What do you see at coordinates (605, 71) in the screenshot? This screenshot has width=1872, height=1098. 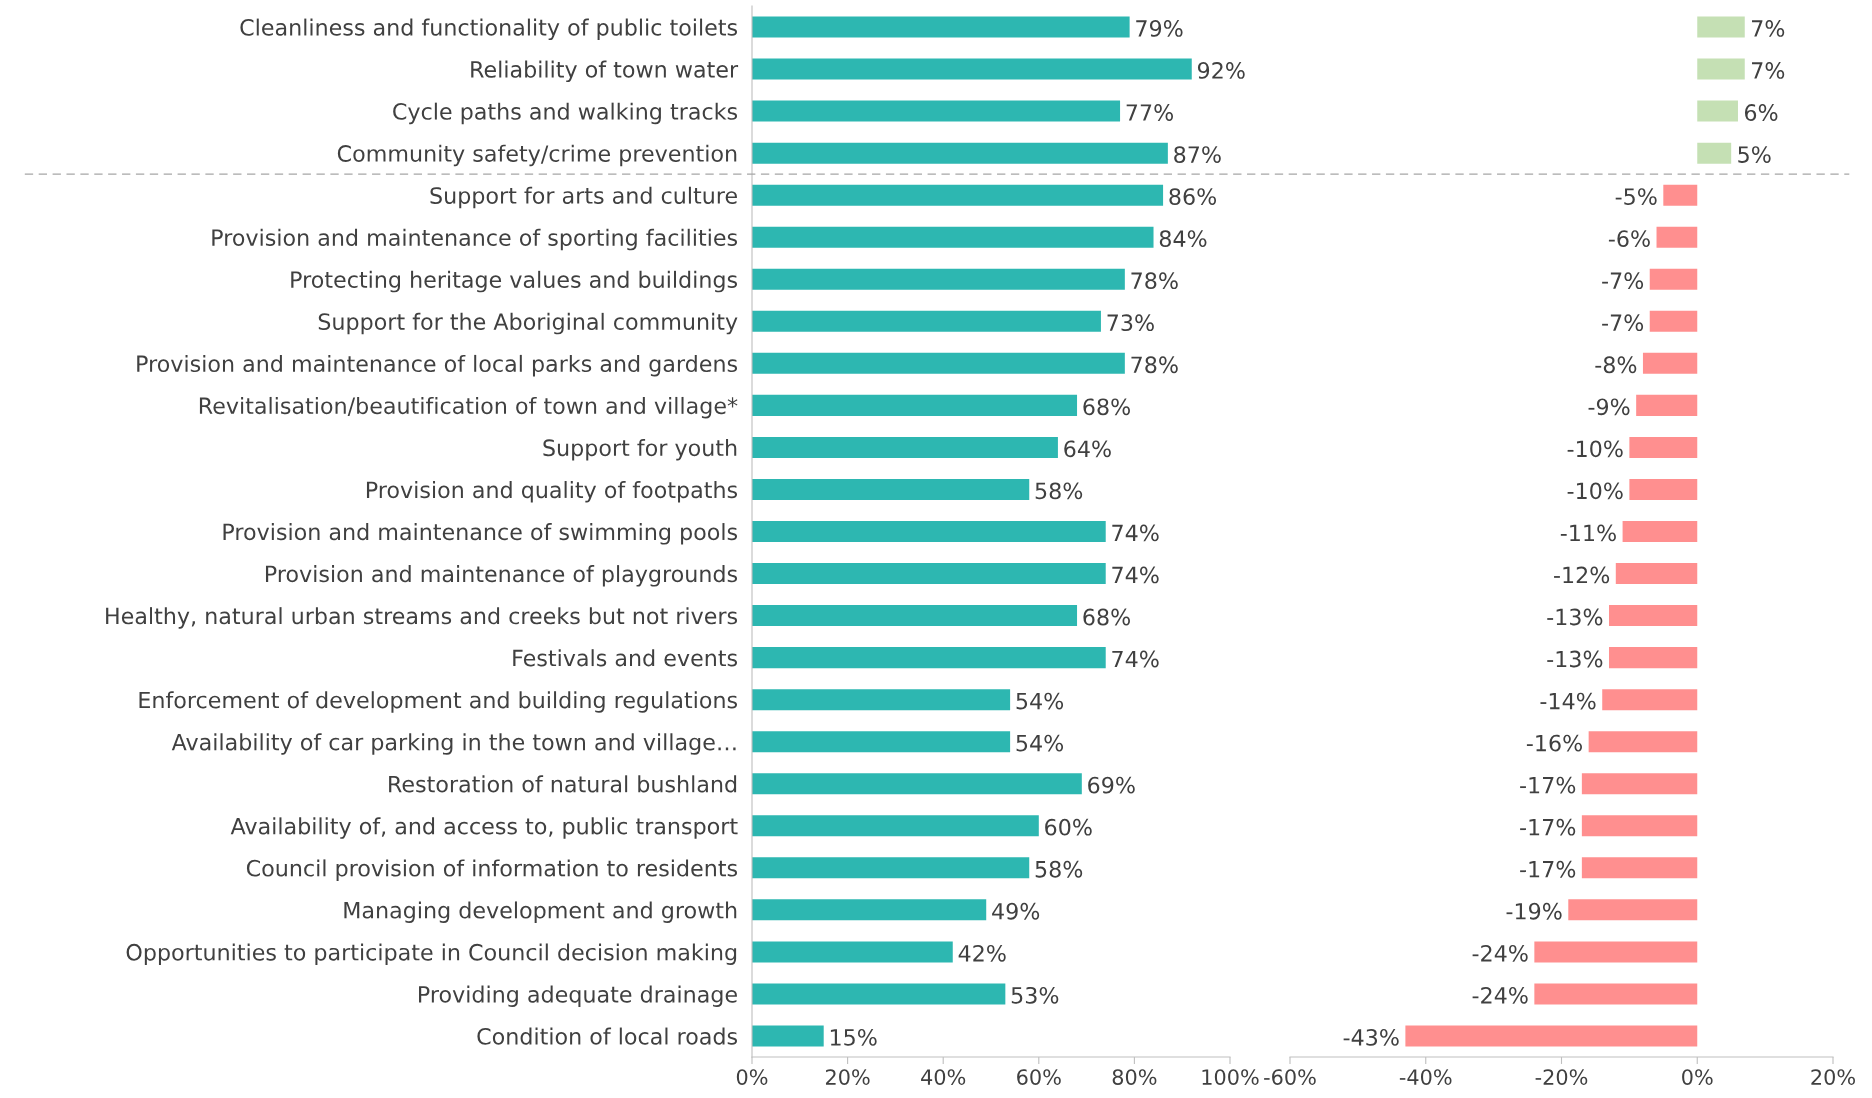 I see `y-tick-label: Reliability of town water` at bounding box center [605, 71].